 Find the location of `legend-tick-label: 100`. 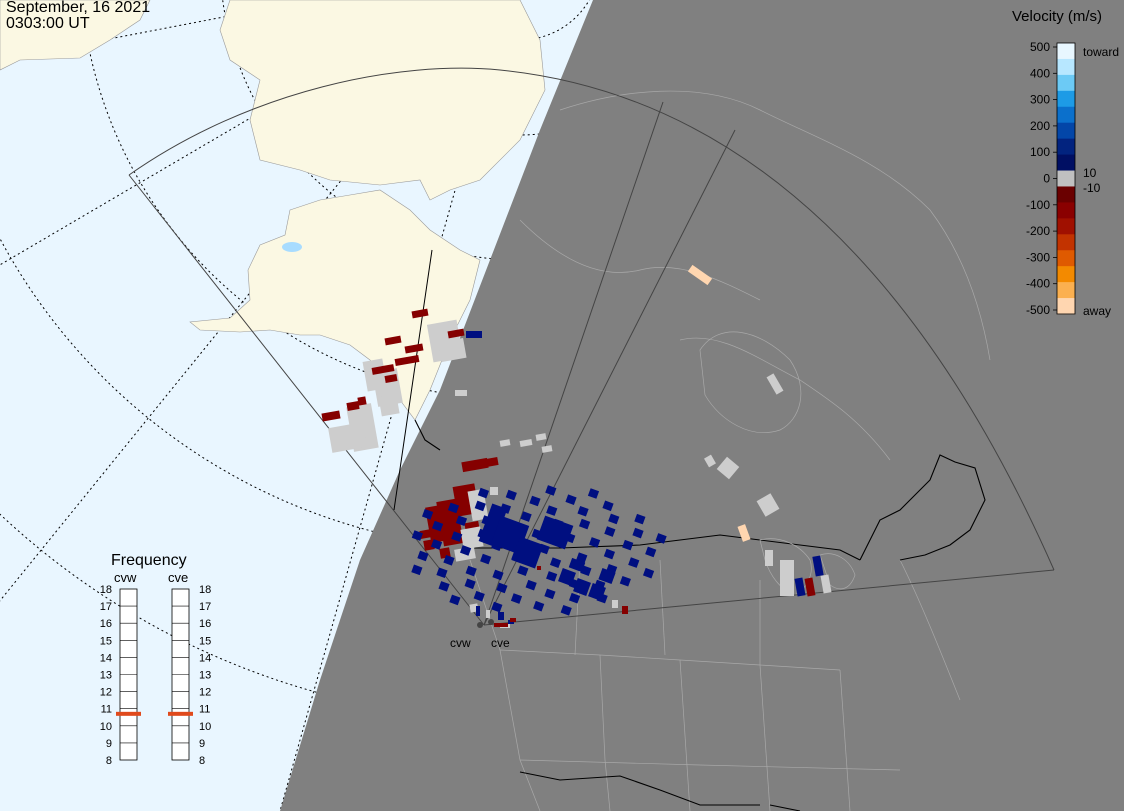

legend-tick-label: 100 is located at coordinates (1040, 152).